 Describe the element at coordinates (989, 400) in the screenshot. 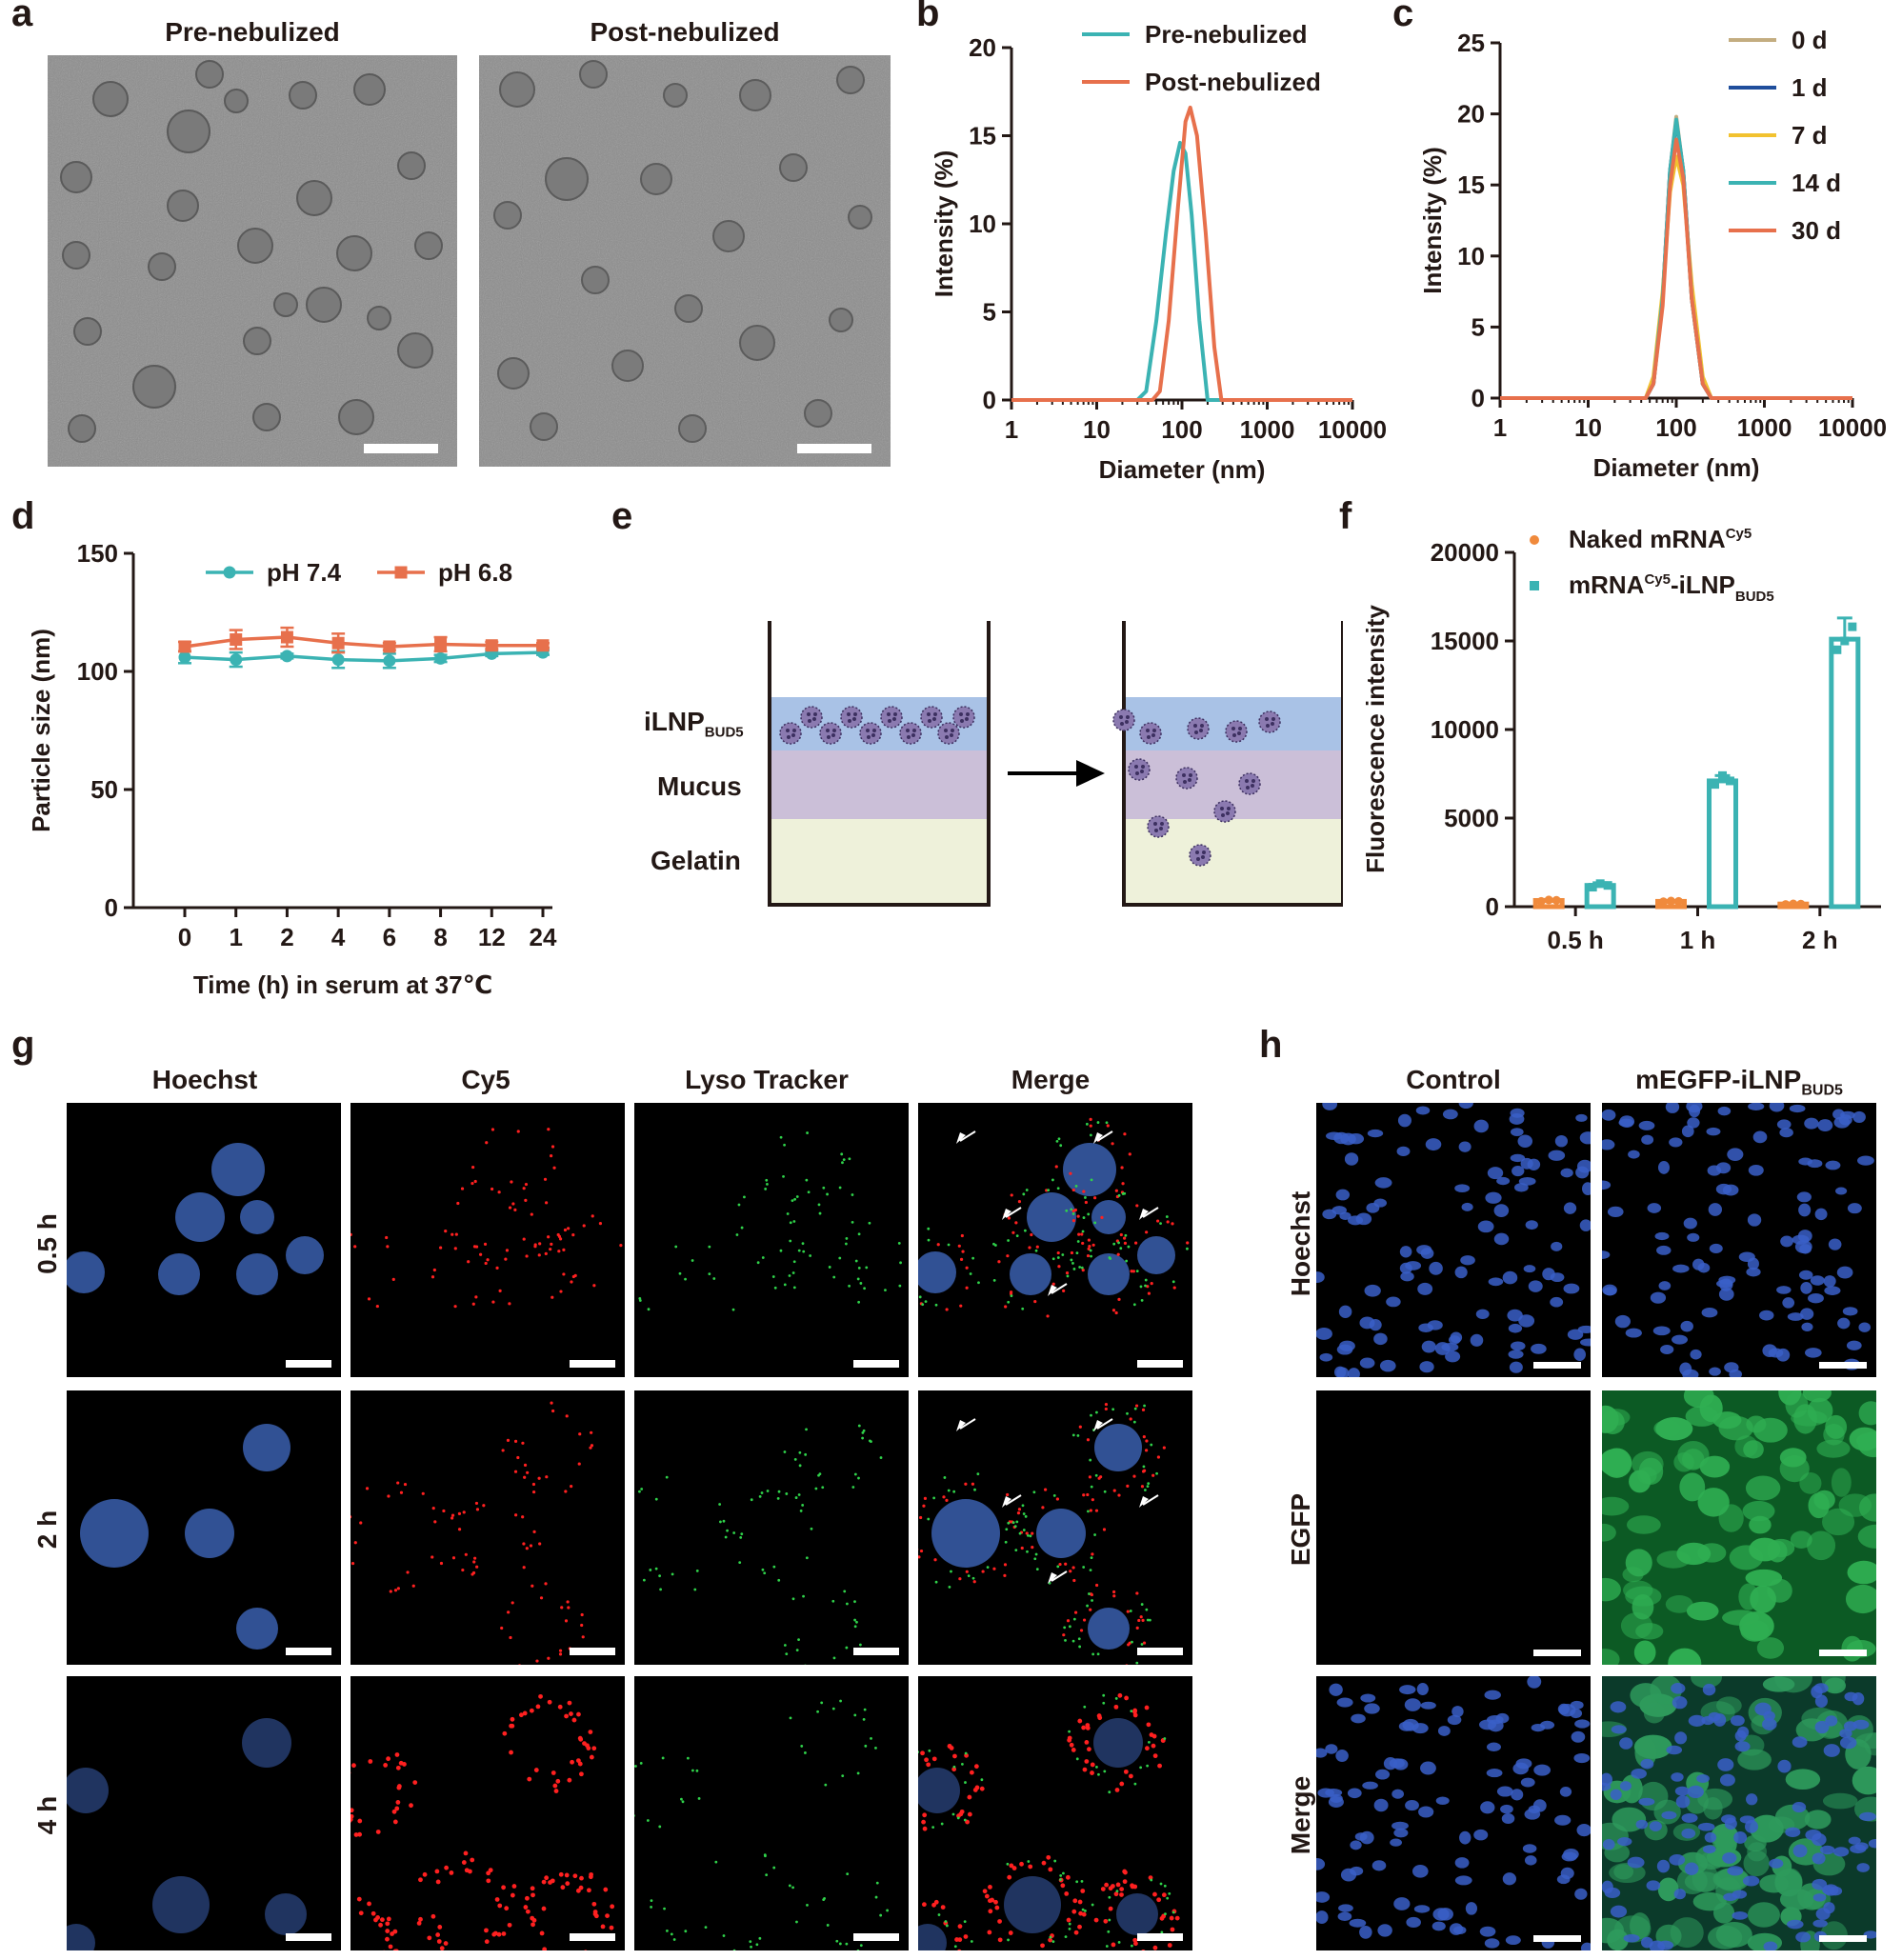

I see `y-tick-label: 0` at that location.